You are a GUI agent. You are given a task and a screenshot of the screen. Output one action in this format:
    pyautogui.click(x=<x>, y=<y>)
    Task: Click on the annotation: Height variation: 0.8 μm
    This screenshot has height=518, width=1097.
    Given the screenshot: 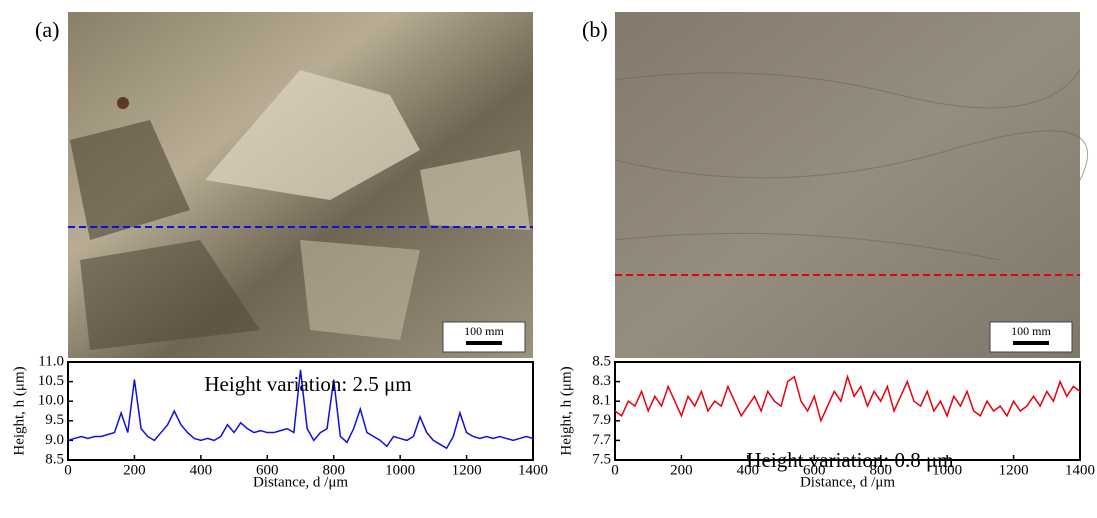 What is the action you would take?
    pyautogui.click(x=849, y=460)
    